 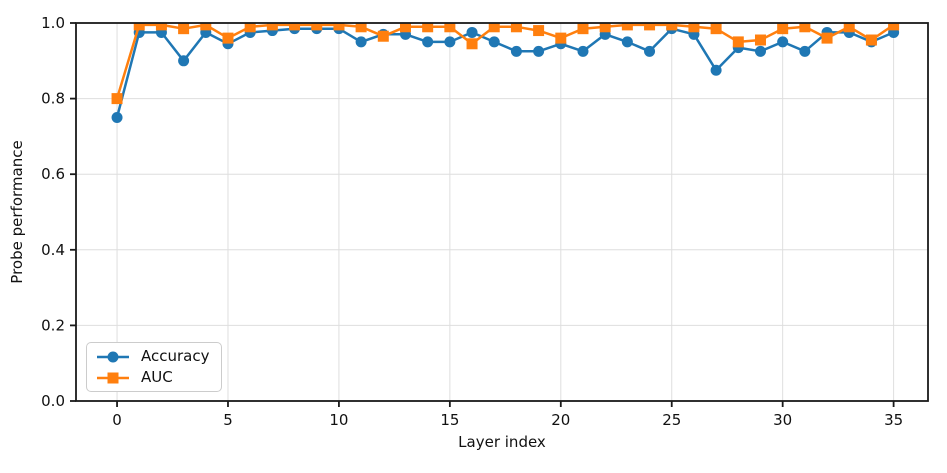 What do you see at coordinates (53, 250) in the screenshot?
I see `y-tick-label: 0.4` at bounding box center [53, 250].